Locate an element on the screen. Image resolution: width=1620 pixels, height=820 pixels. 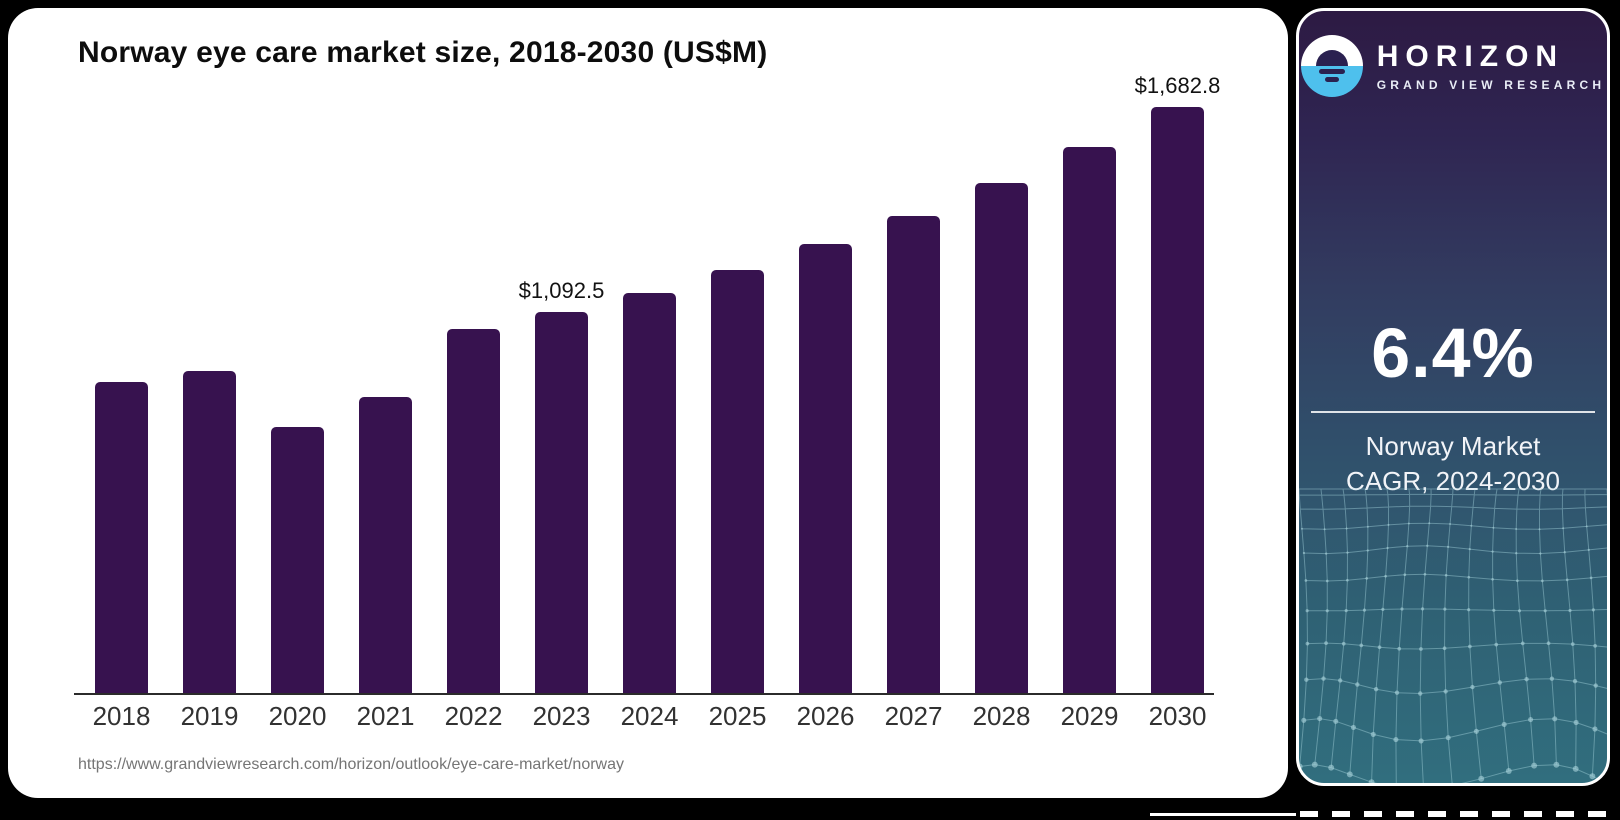
cagr-label-line2: CAGR, 2024-2030 is located at coordinates (1453, 481).